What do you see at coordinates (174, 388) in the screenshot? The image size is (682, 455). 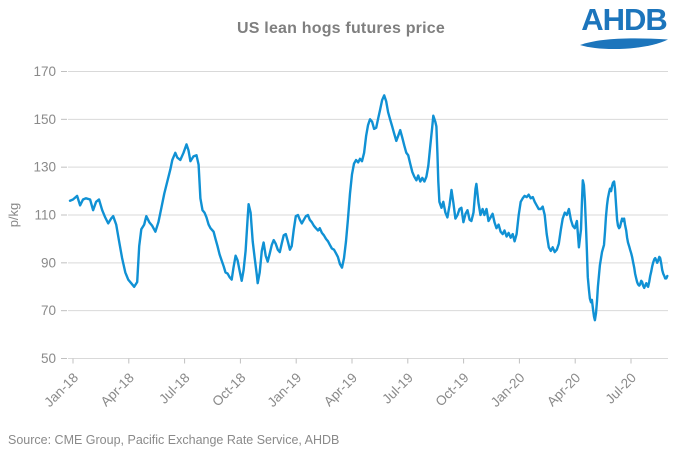 I see `x-tick-label: Jul-18` at bounding box center [174, 388].